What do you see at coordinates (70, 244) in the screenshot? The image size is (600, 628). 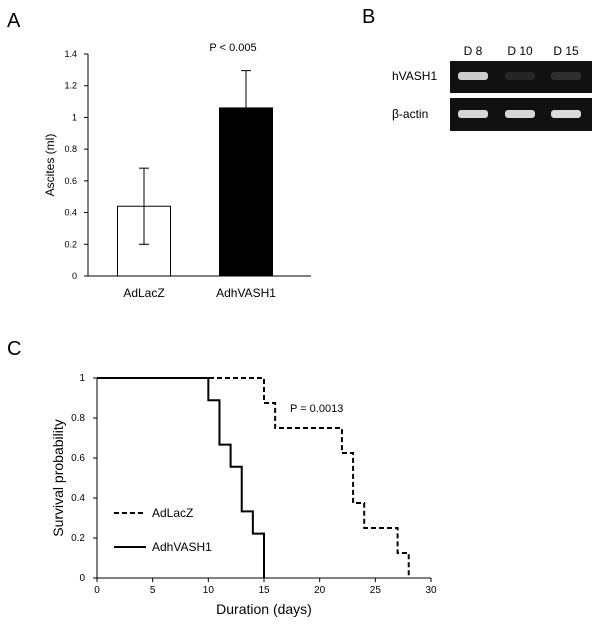 I see `bar-chart-y-tick-label: 0.2` at bounding box center [70, 244].